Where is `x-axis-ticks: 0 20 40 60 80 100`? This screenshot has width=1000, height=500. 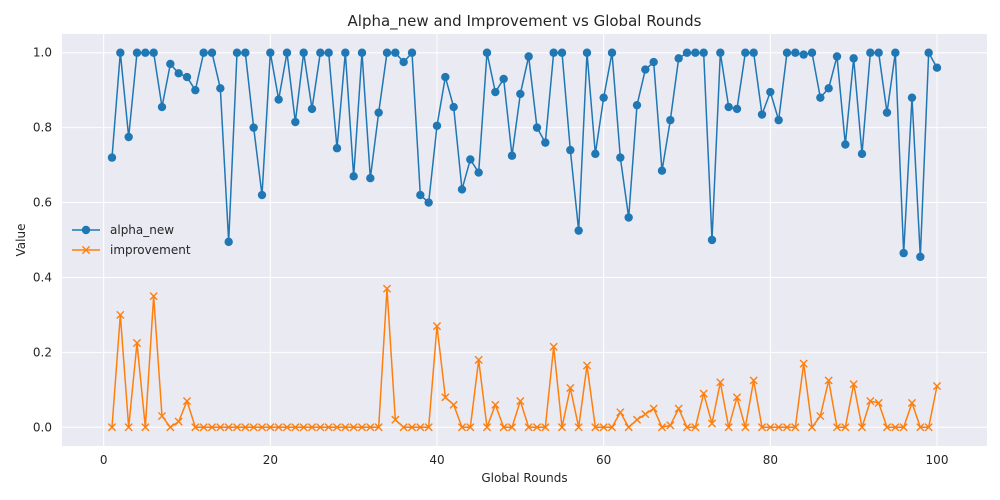 x-axis-ticks: 0 20 40 60 80 100 is located at coordinates (524, 460).